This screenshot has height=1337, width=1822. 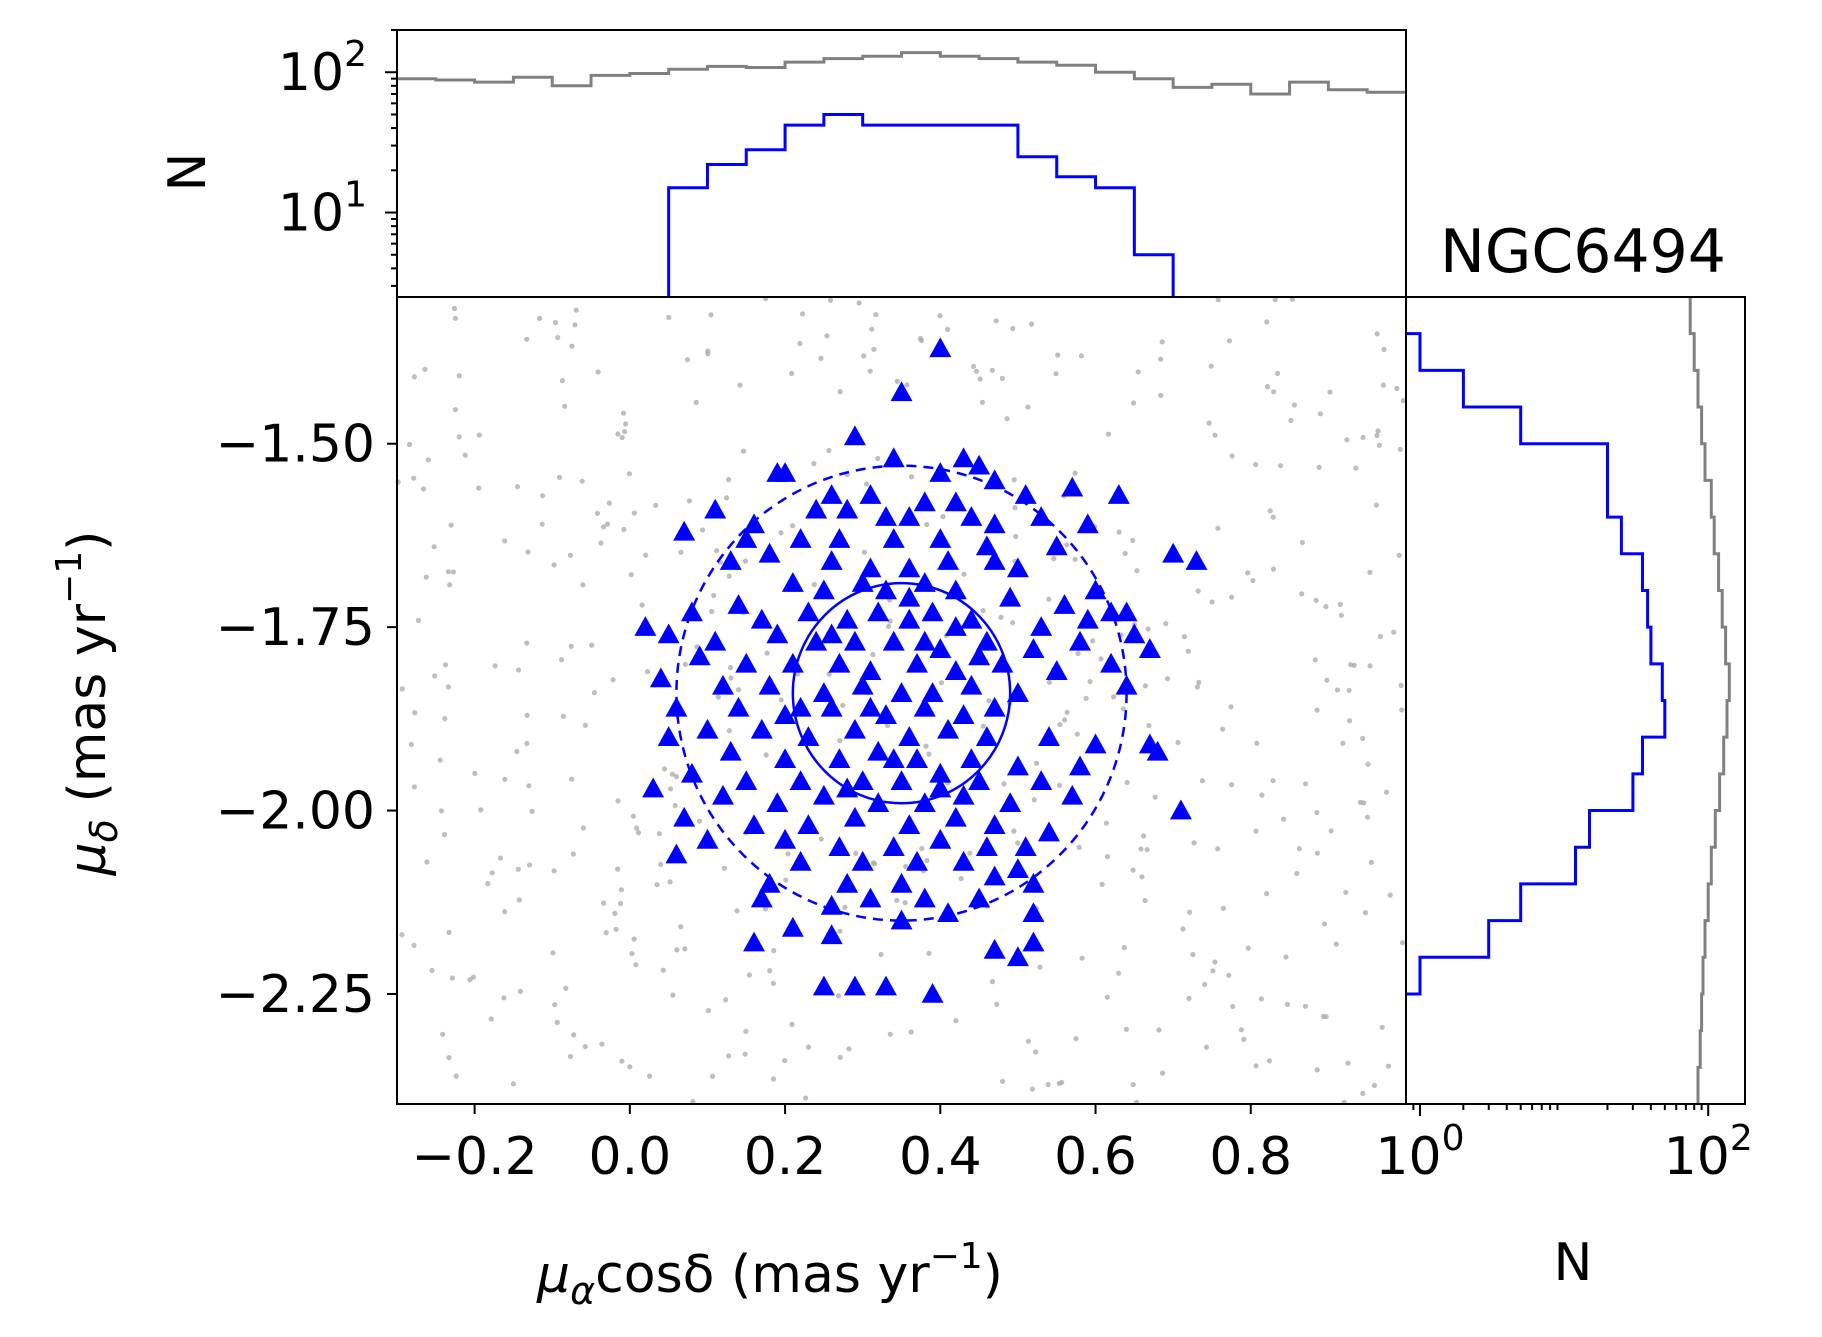 I want to click on ylabel-rest: (mas yr, so click(x=88, y=711).